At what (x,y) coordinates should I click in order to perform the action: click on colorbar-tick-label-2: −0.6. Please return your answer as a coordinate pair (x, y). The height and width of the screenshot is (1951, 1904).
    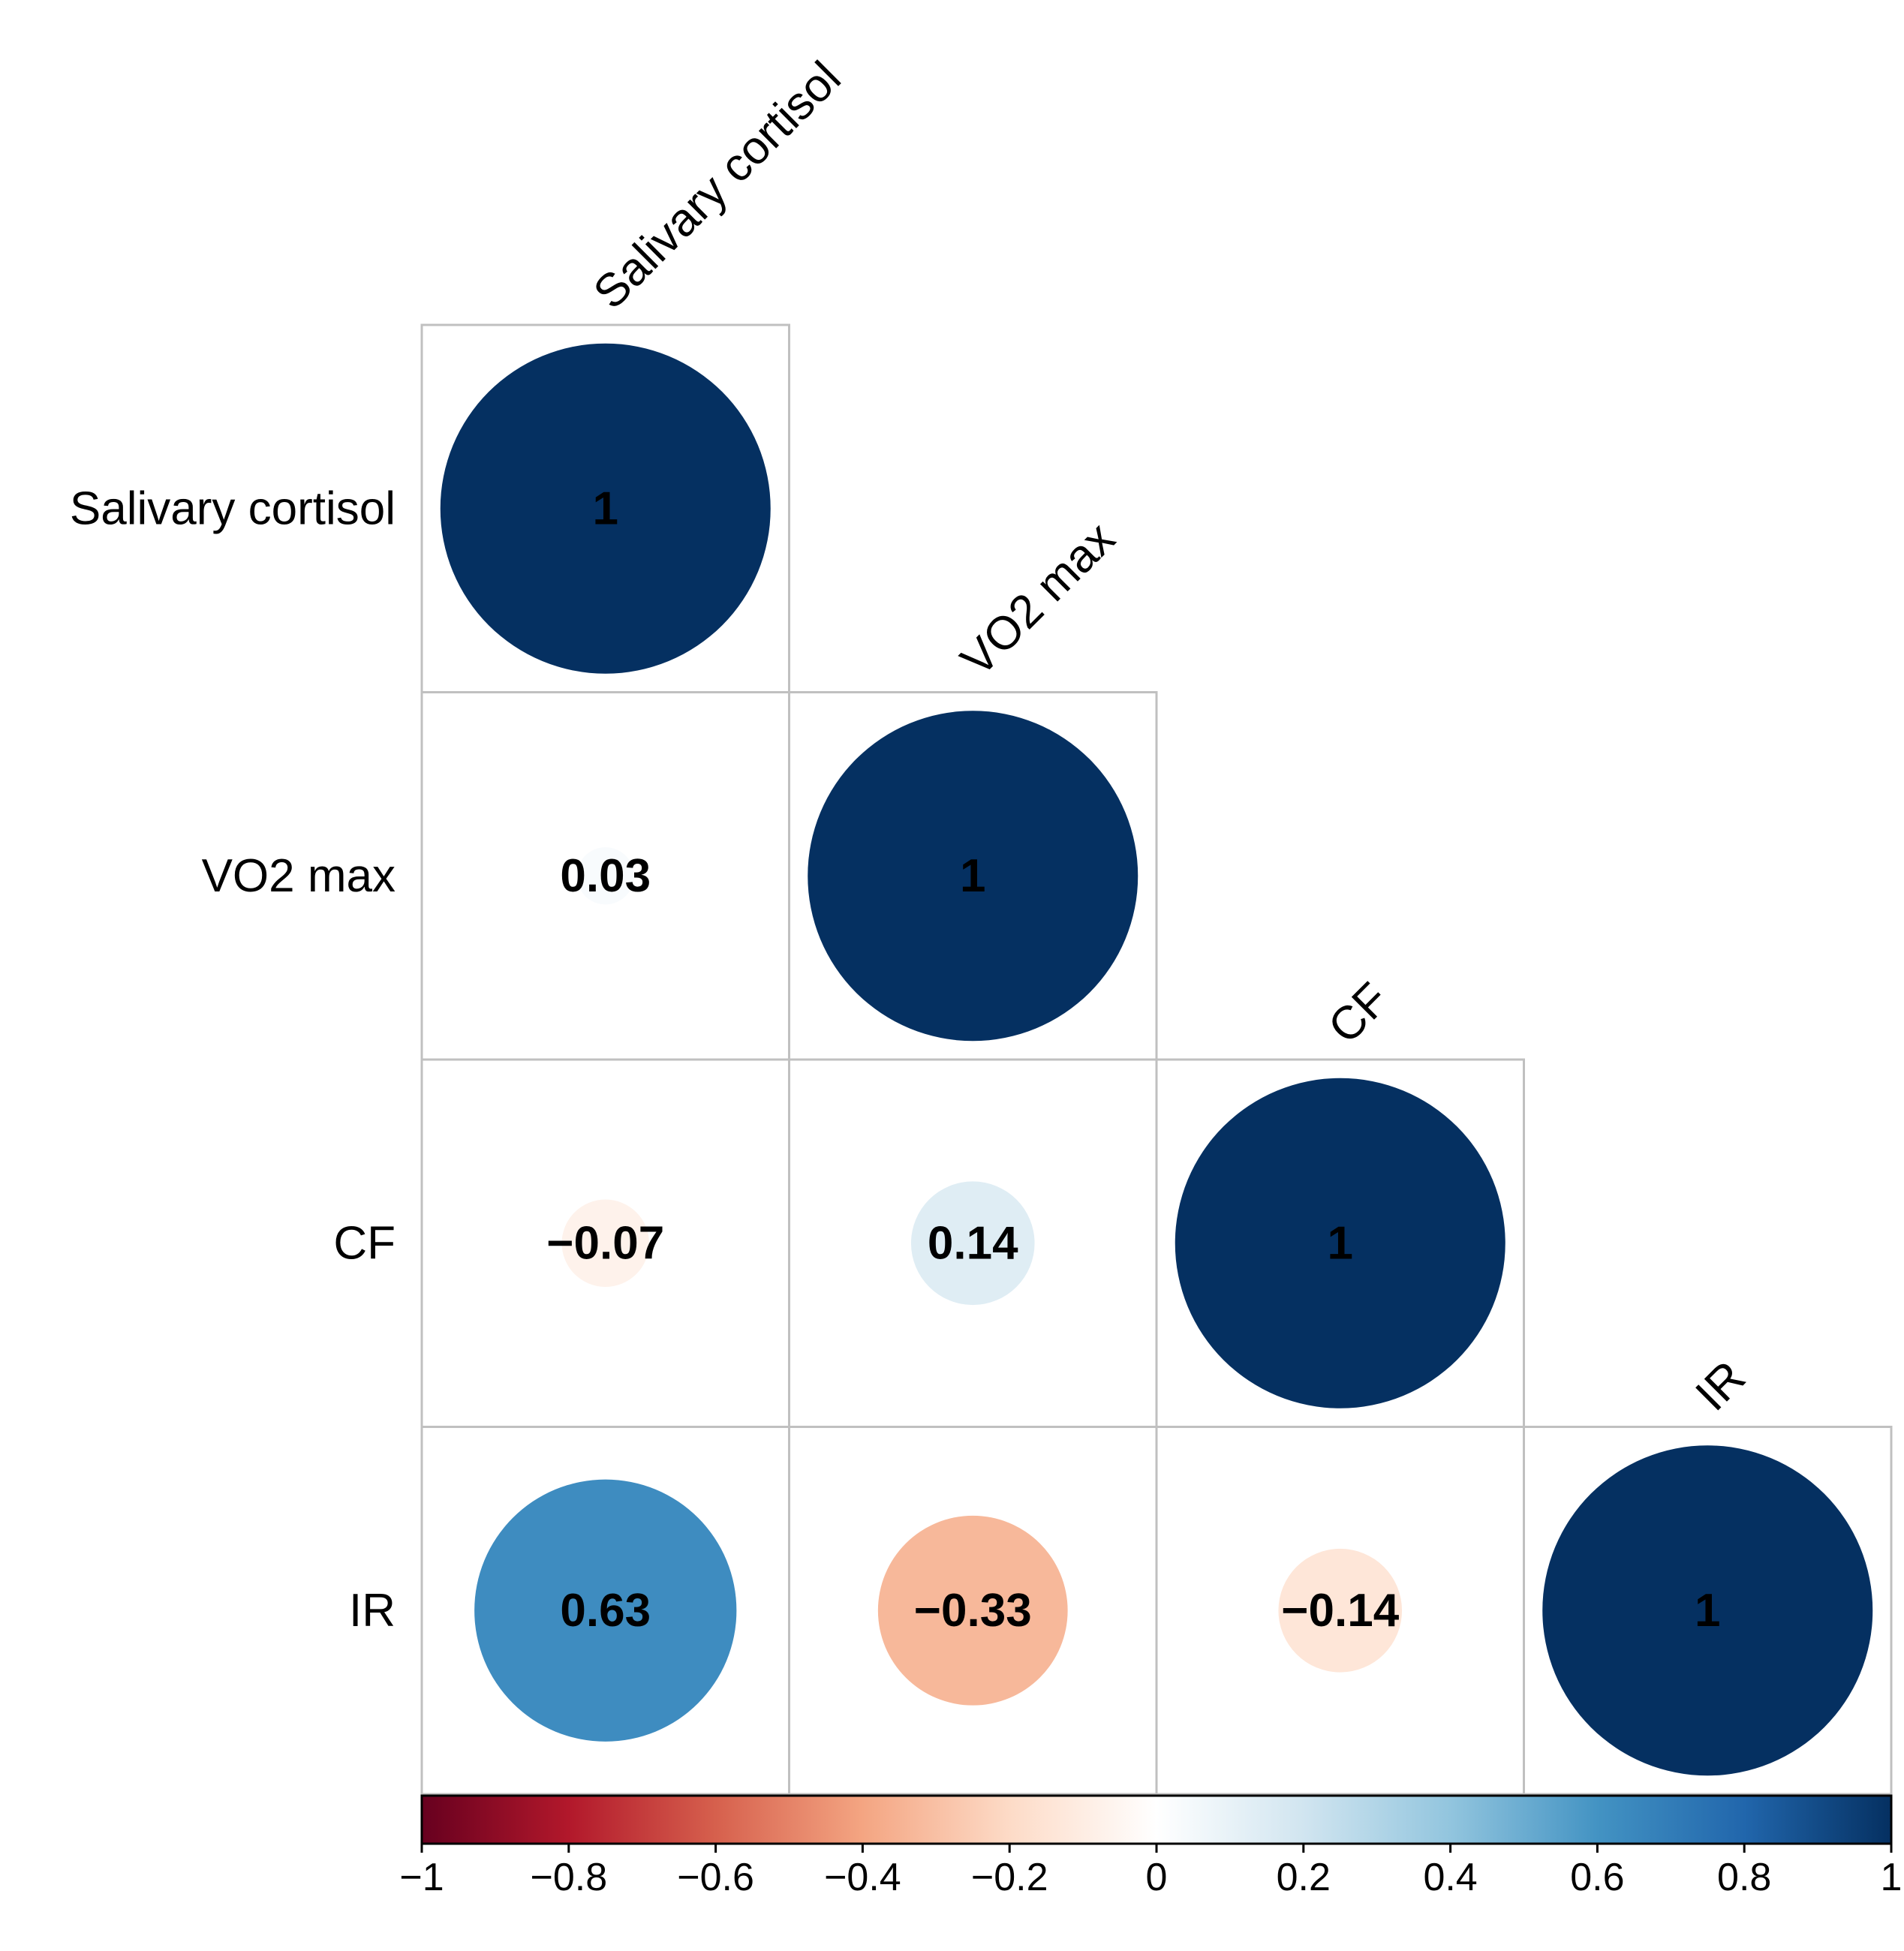
    Looking at the image, I should click on (715, 1878).